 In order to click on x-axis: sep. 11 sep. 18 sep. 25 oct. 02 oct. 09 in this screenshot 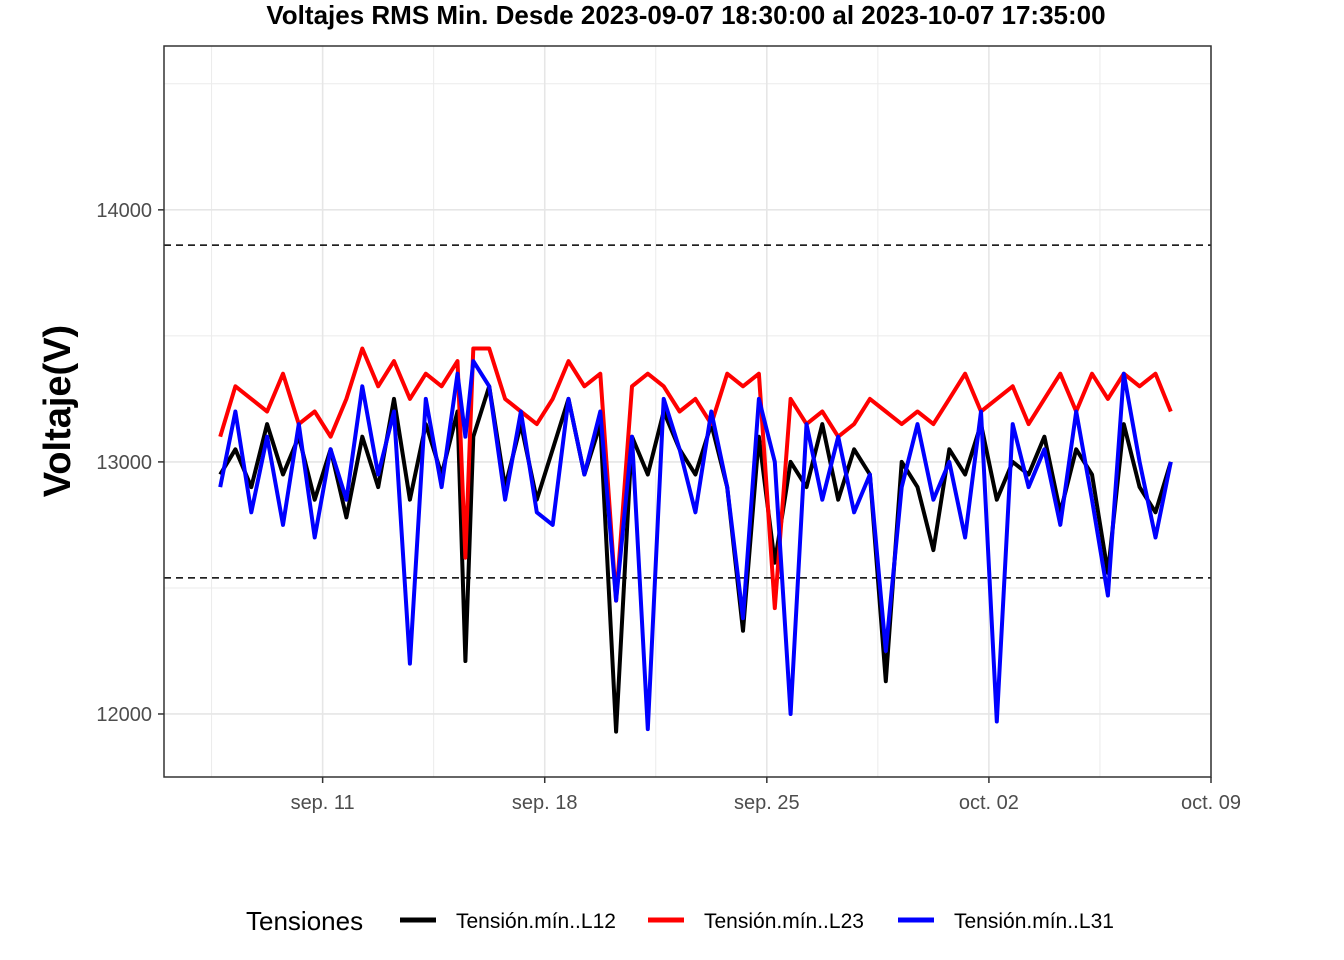, I will do `click(766, 795)`.